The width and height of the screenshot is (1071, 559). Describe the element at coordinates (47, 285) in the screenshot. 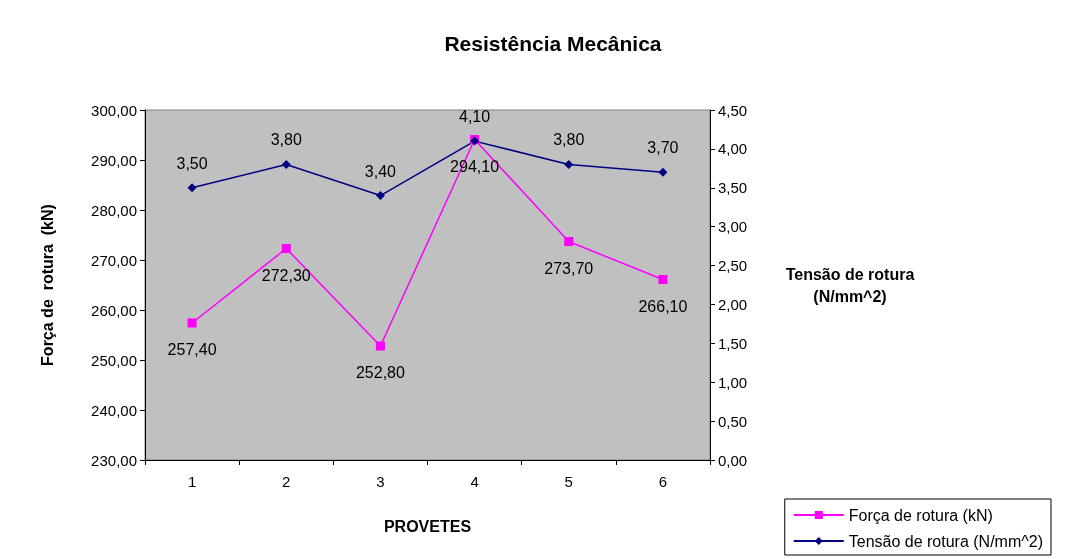

I see `y-axis-title: Força de rotura (kN)` at that location.